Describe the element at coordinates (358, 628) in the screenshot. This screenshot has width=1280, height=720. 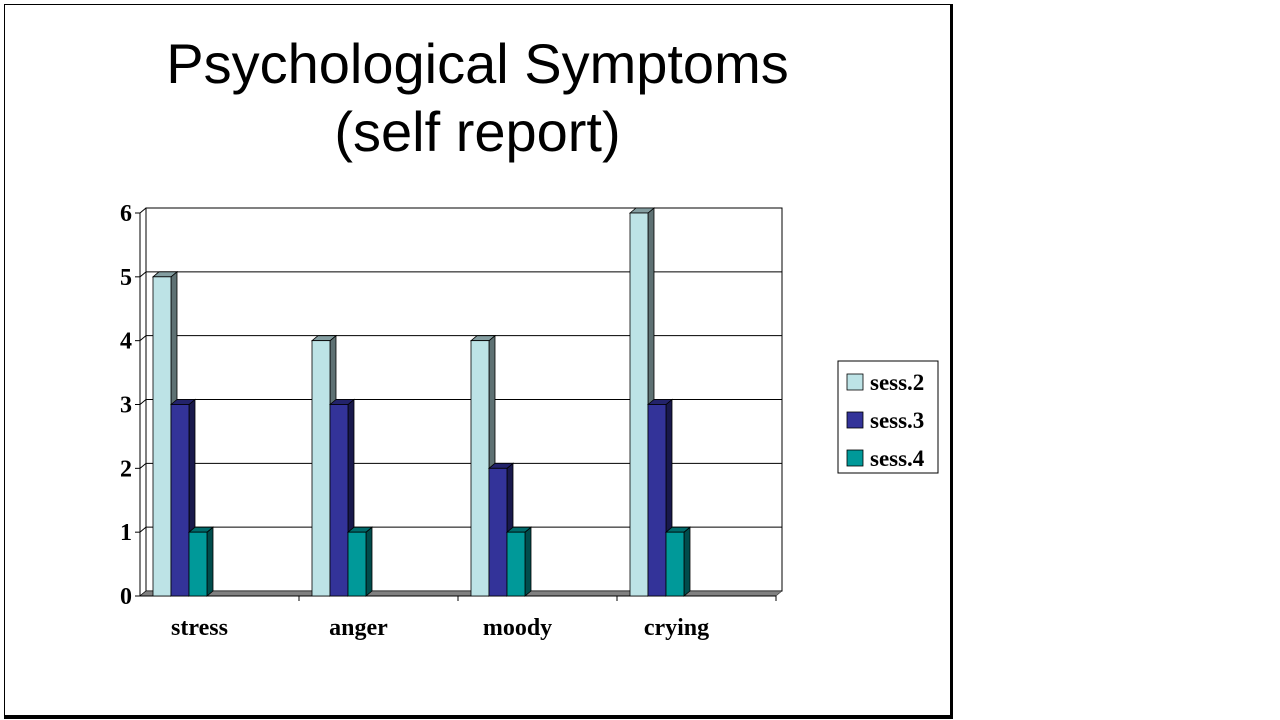
I see `x-tick-label: anger` at that location.